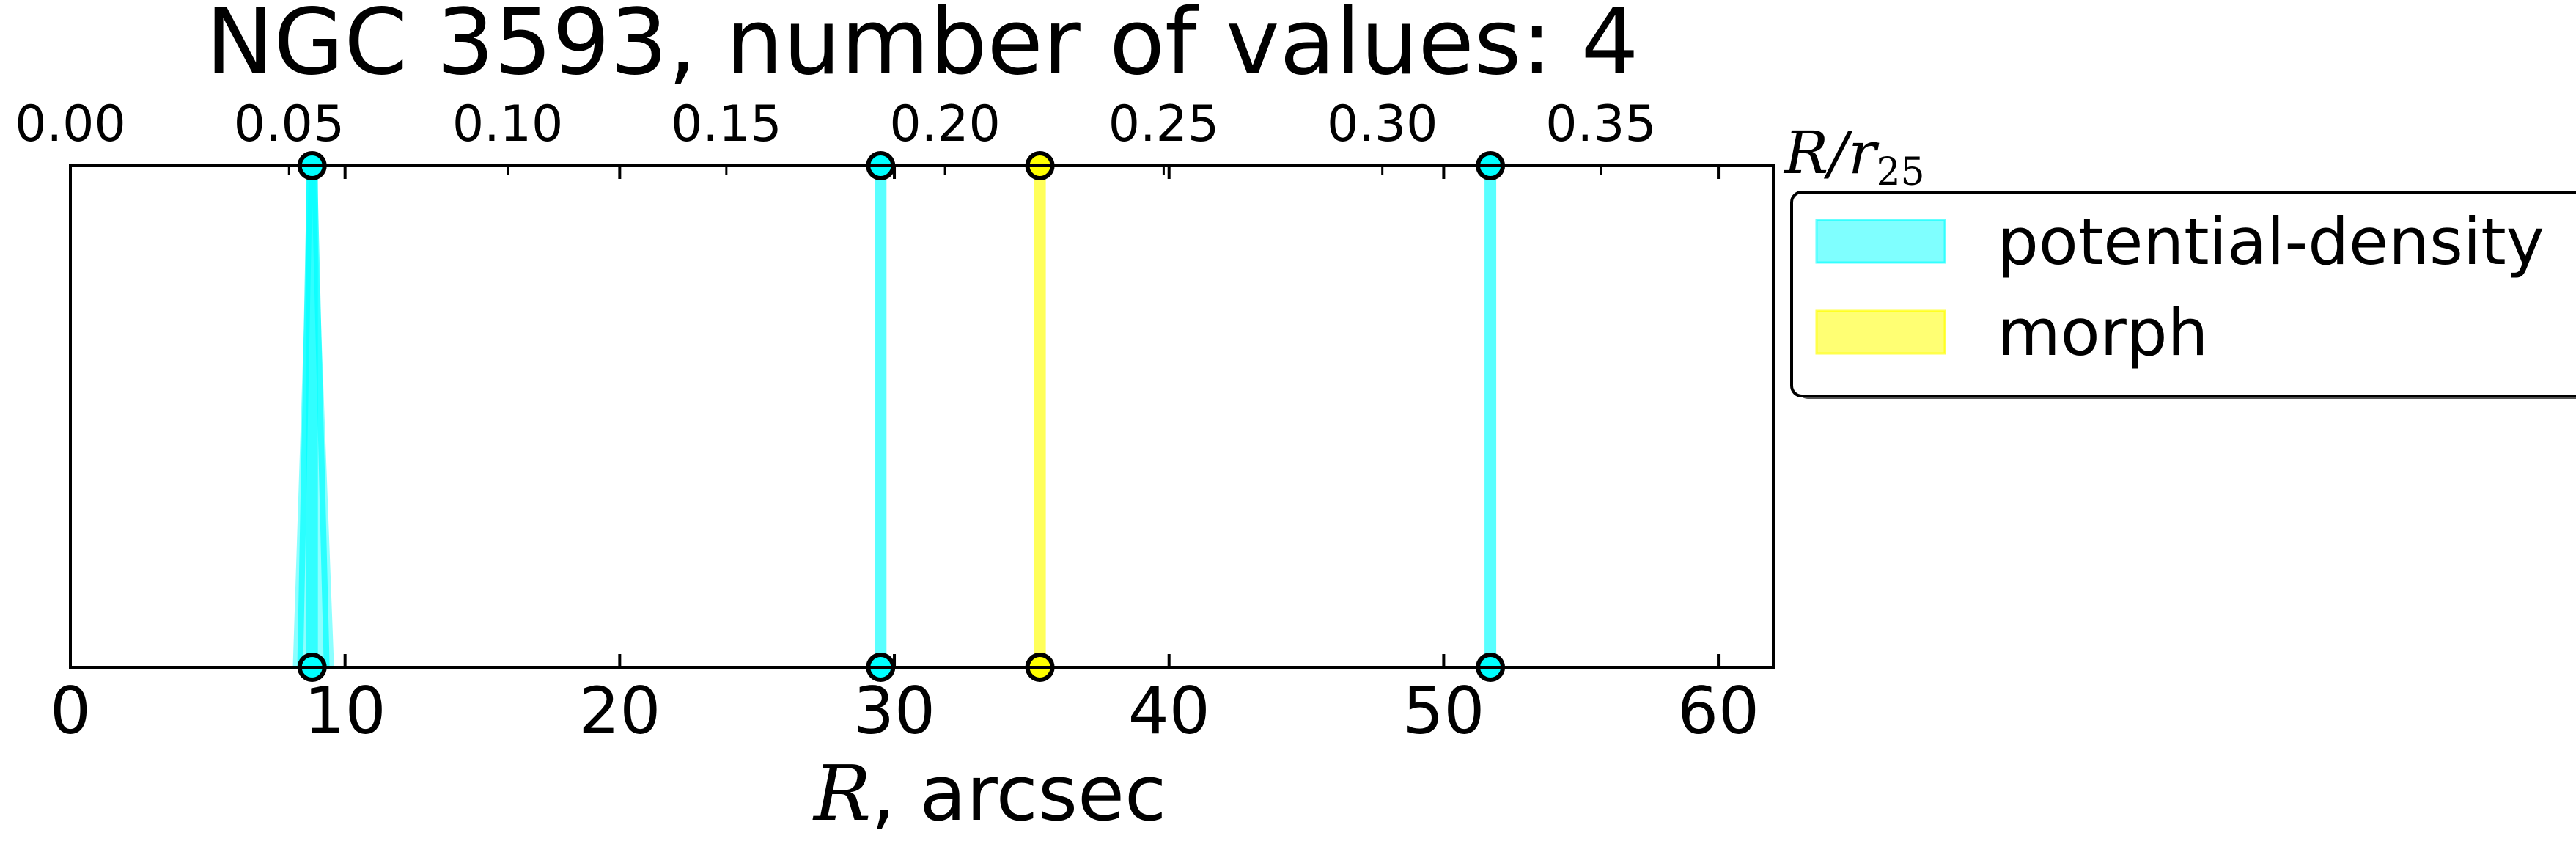 Image resolution: width=2576 pixels, height=855 pixels. I want to click on legend-box, so click(2183, 294).